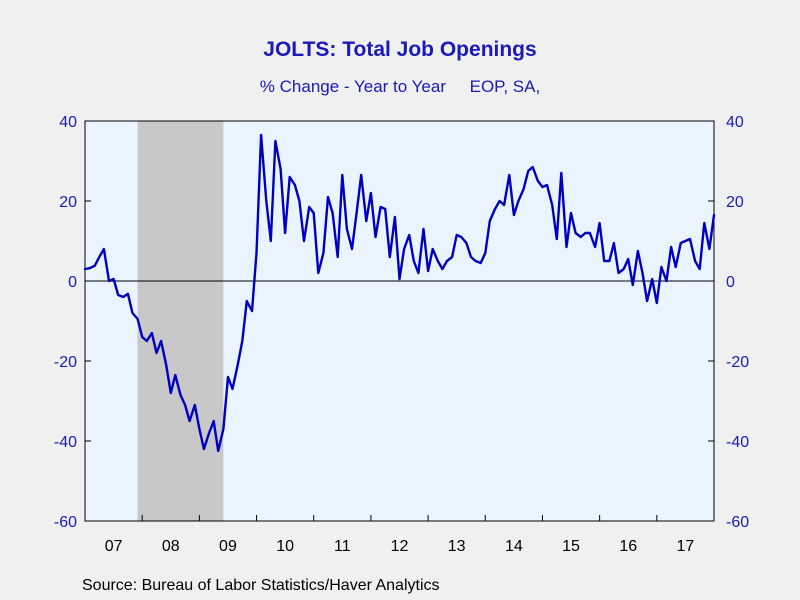 The width and height of the screenshot is (800, 600). Describe the element at coordinates (228, 546) in the screenshot. I see `x-tick-label: 09` at that location.